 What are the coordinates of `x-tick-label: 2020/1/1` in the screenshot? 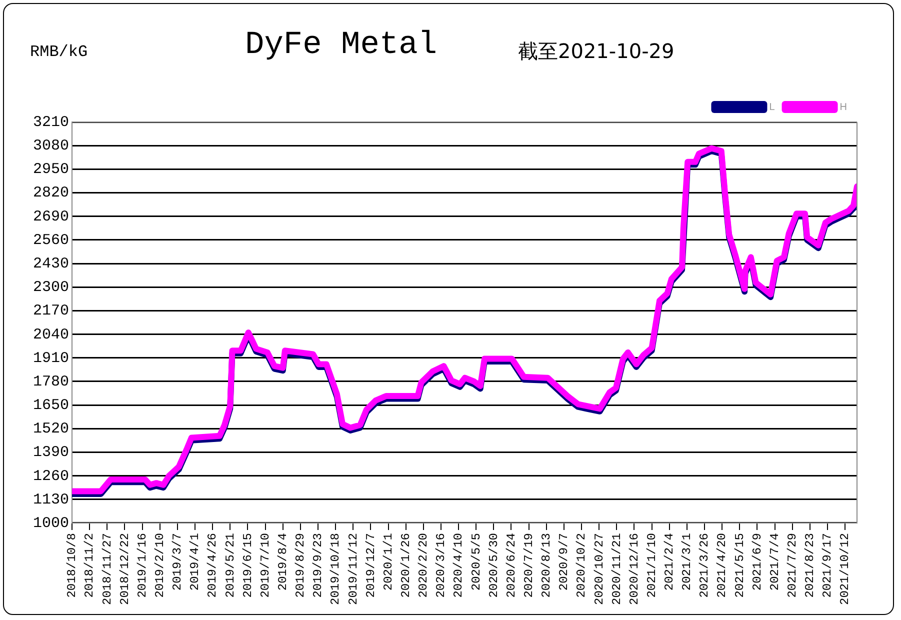 It's located at (388, 561).